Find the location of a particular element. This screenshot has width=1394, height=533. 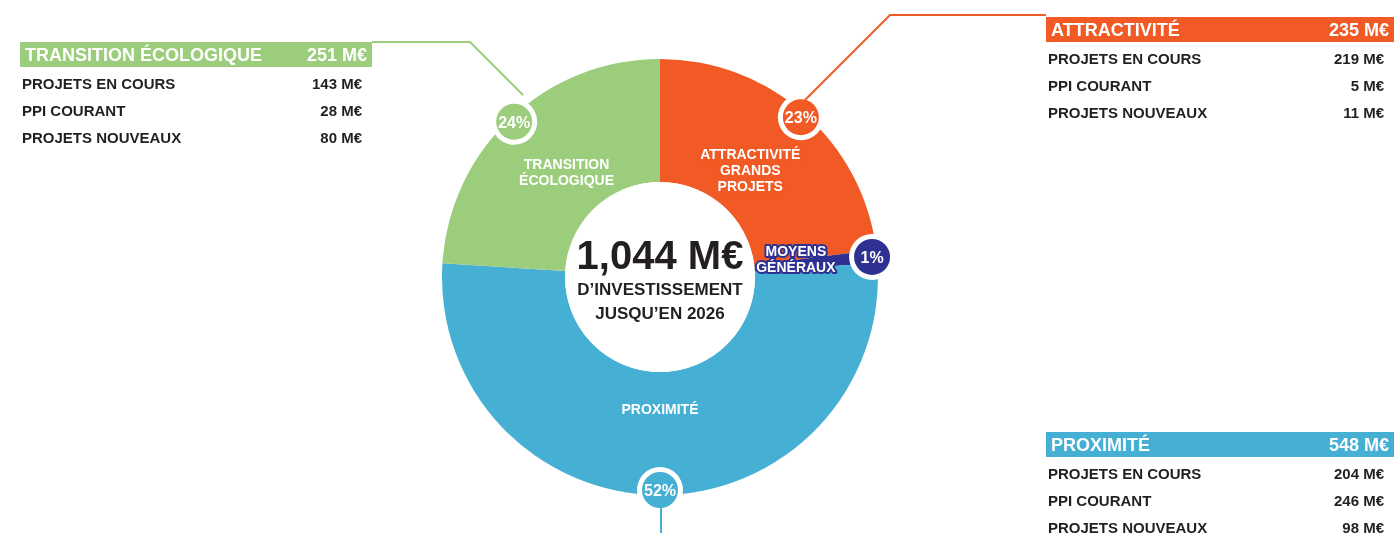

data-label: 52% is located at coordinates (660, 490).